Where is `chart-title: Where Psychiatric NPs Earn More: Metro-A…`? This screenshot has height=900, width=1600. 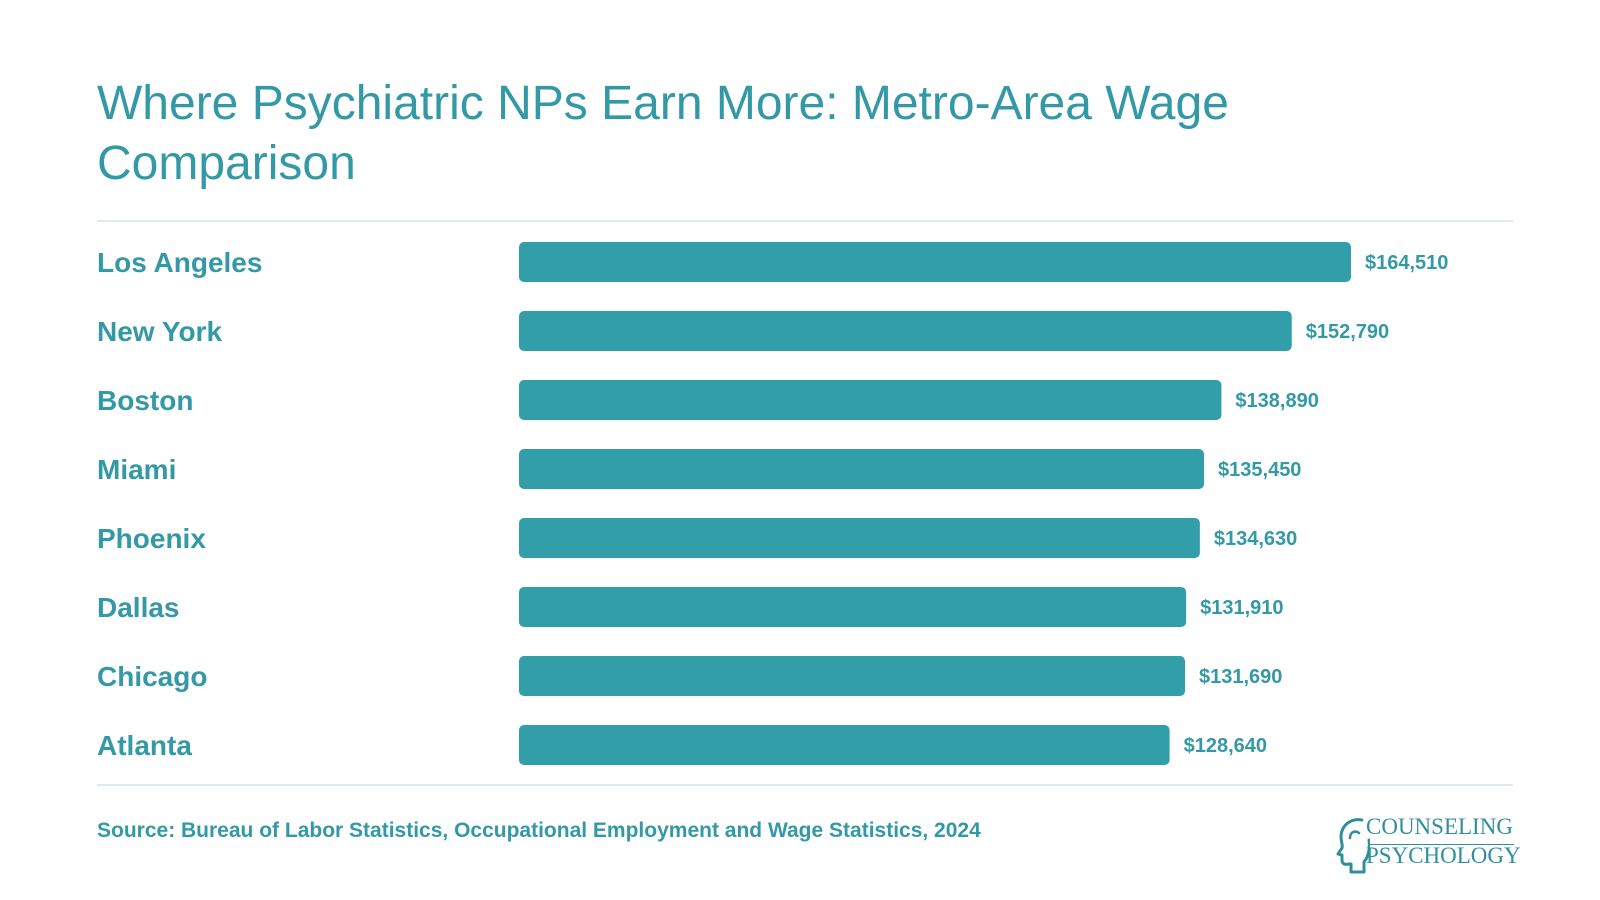
chart-title: Where Psychiatric NPs Earn More: Metro-A… is located at coordinates (663, 133).